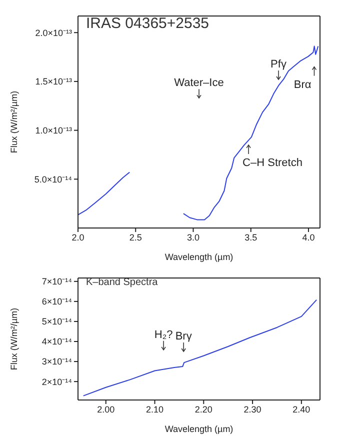 This screenshot has height=440, width=340. Describe the element at coordinates (57, 281) in the screenshot. I see `y-tick-label: 7×10⁻¹⁴` at that location.